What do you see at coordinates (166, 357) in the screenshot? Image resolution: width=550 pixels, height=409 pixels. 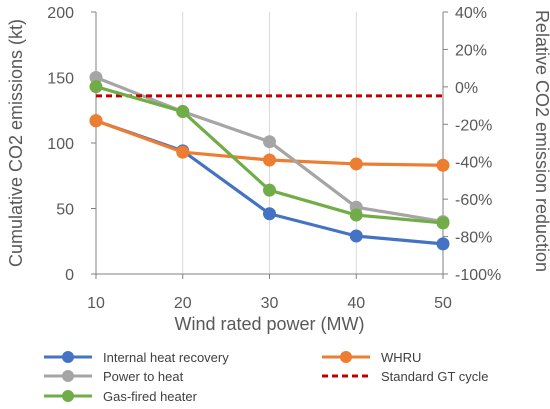 I see `legend-label-internal-heat-recovery: Internal heat recovery` at bounding box center [166, 357].